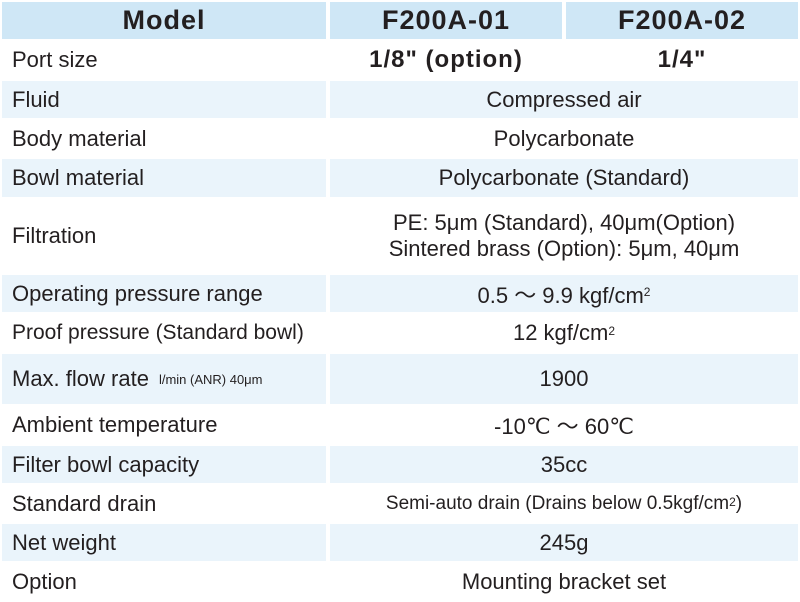 The width and height of the screenshot is (800, 602). I want to click on fluid-value: Compressed air, so click(564, 99).